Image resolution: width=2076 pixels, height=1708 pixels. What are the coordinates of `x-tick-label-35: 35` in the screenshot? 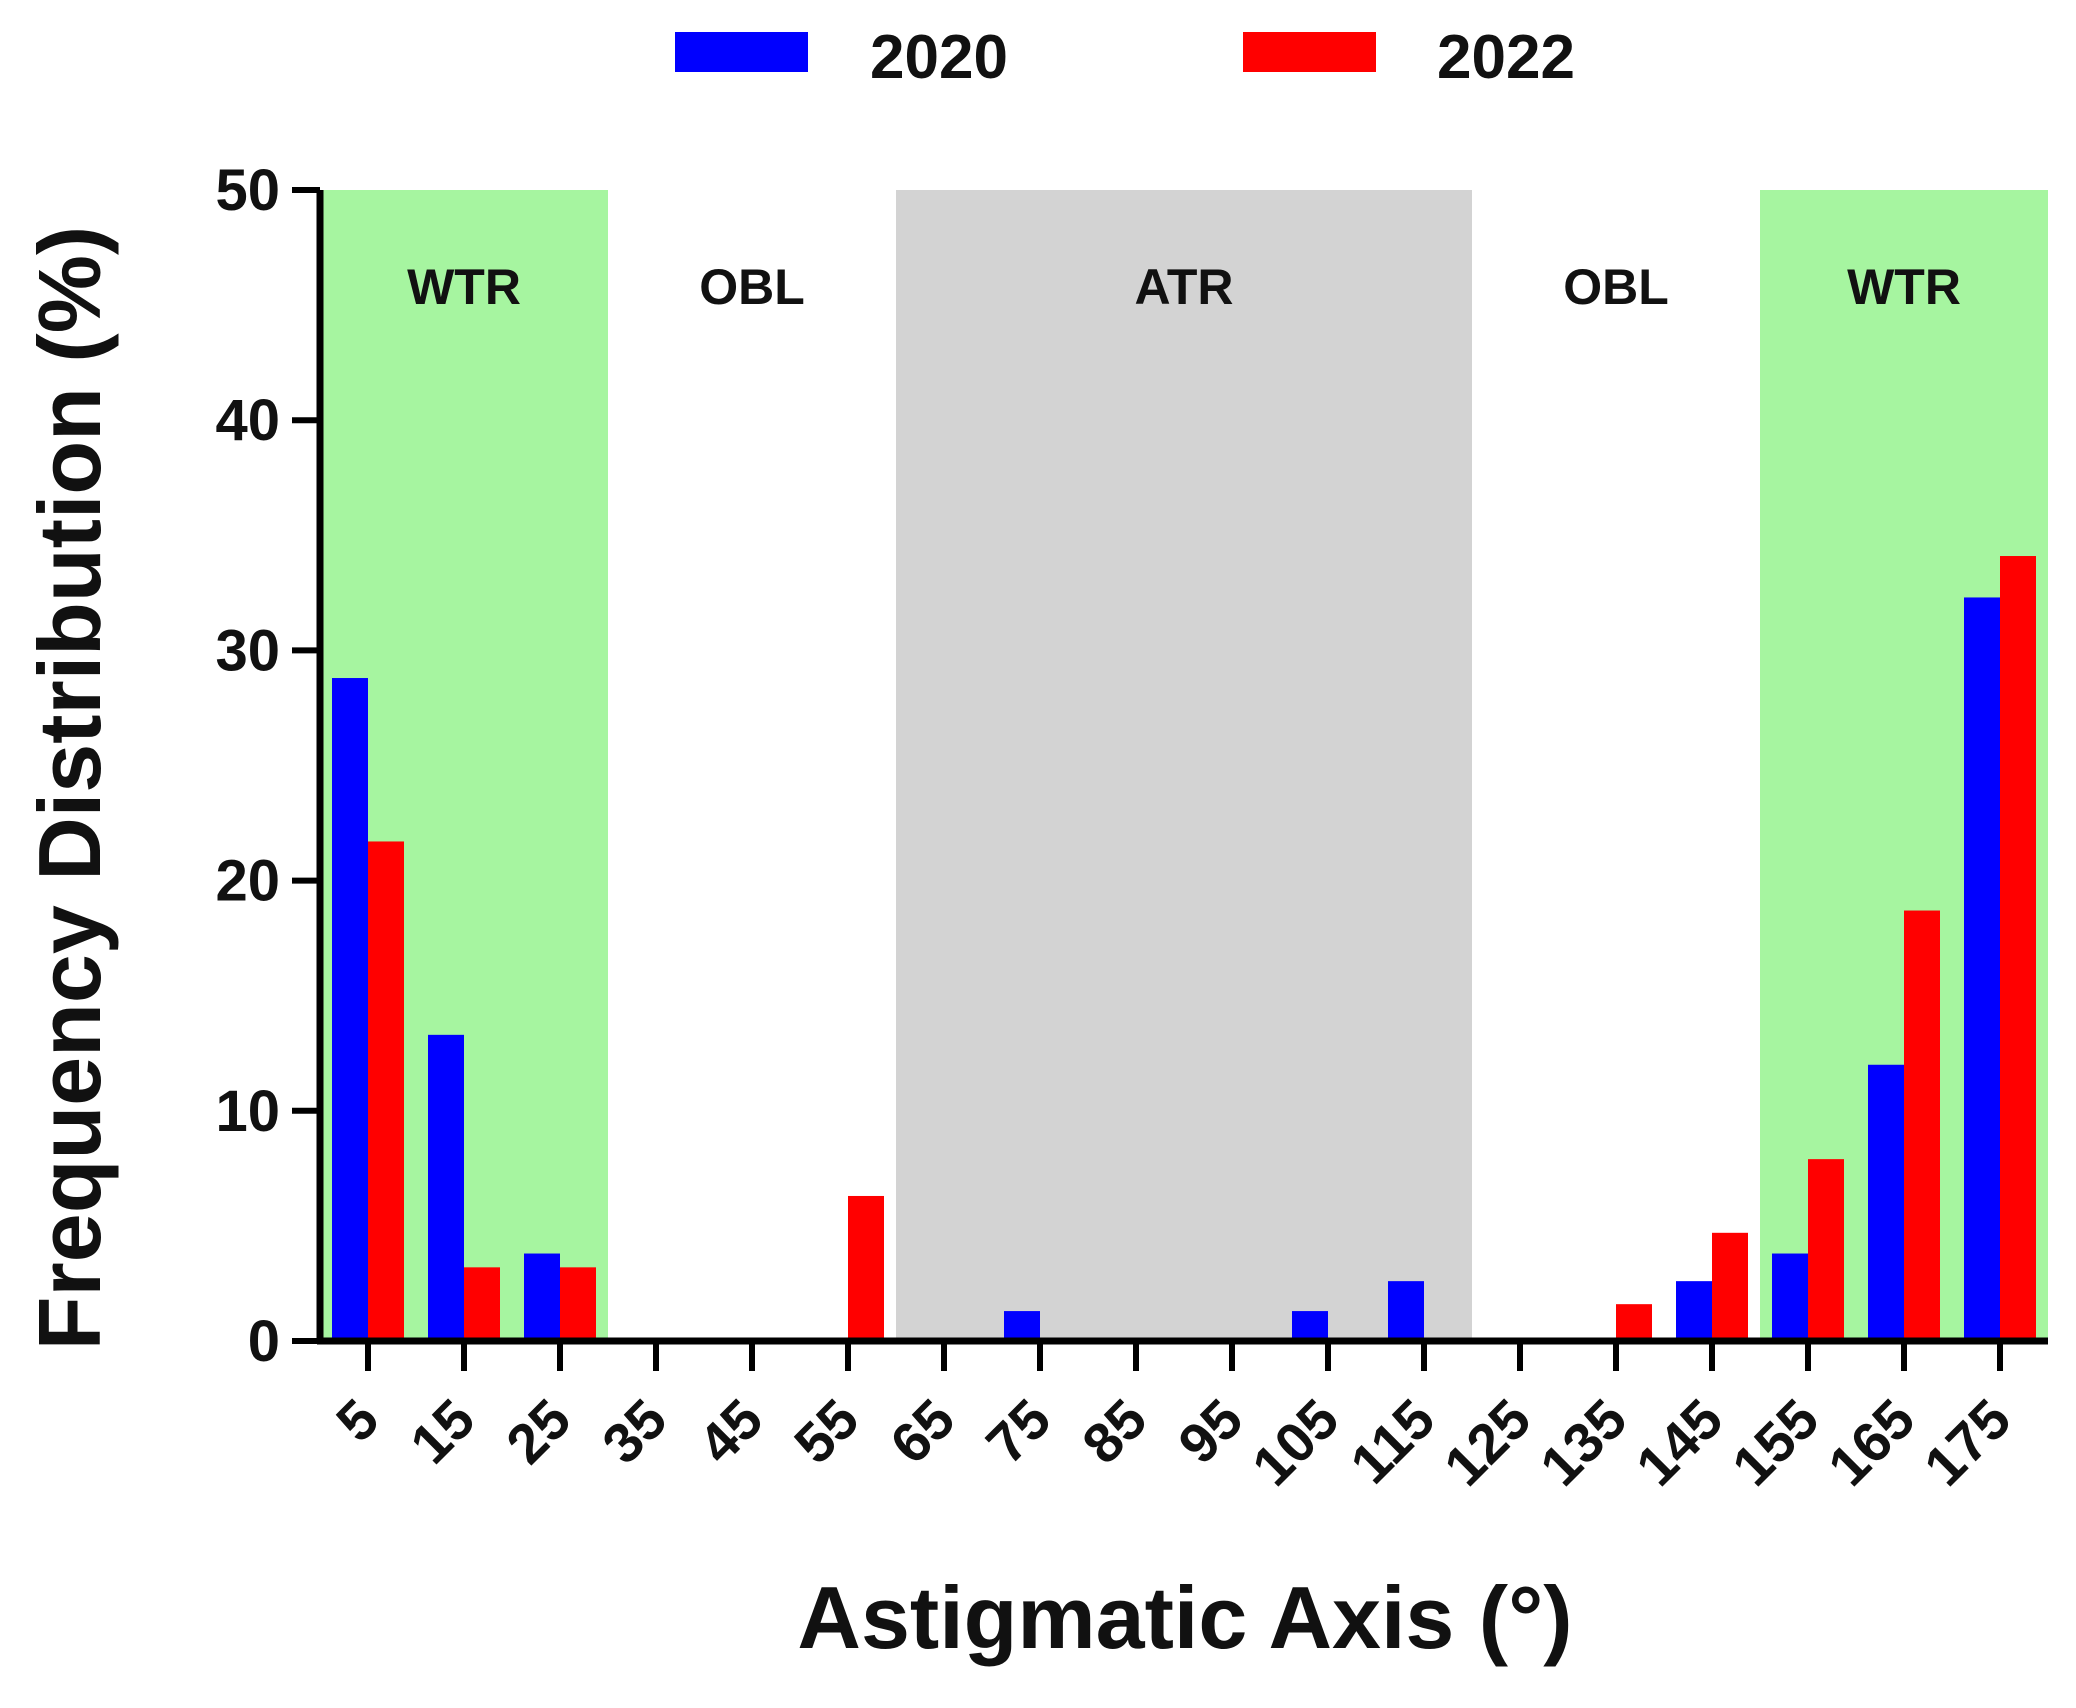 It's located at (634, 1431).